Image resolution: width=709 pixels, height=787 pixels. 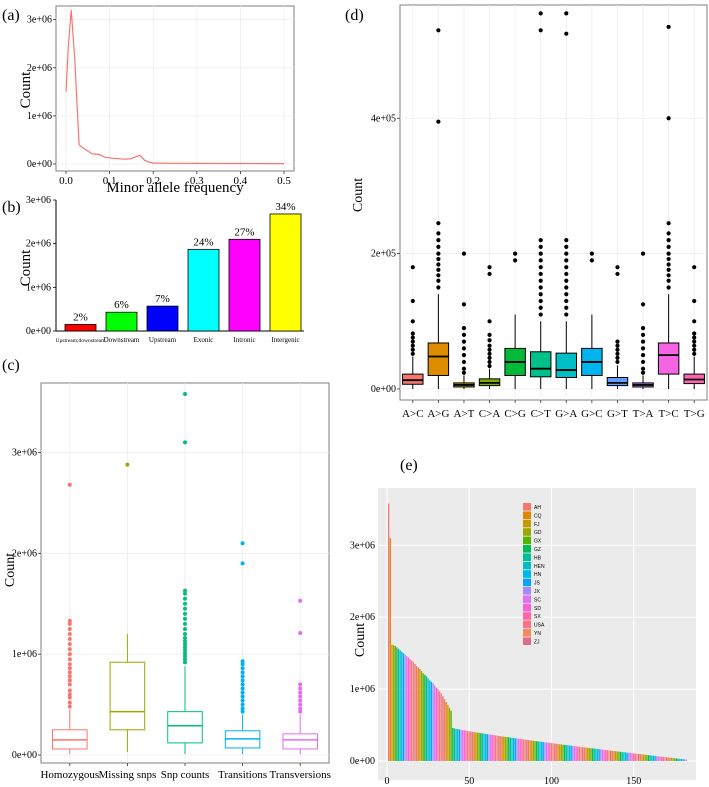 I want to click on legend-label: HB, so click(x=538, y=558).